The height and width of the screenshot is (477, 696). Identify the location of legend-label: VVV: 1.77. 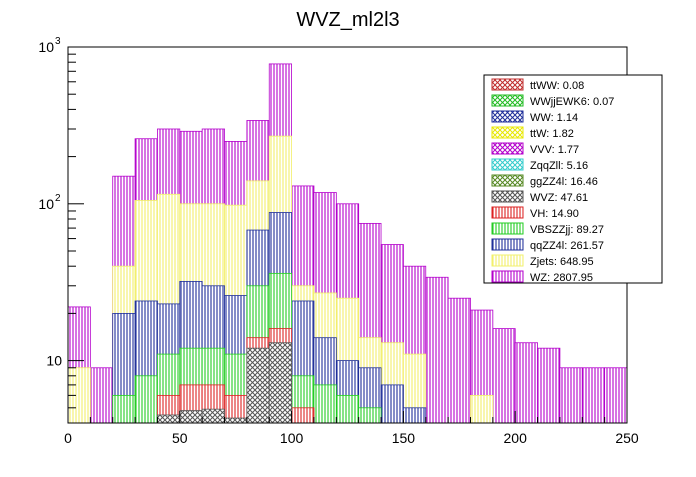
(554, 150).